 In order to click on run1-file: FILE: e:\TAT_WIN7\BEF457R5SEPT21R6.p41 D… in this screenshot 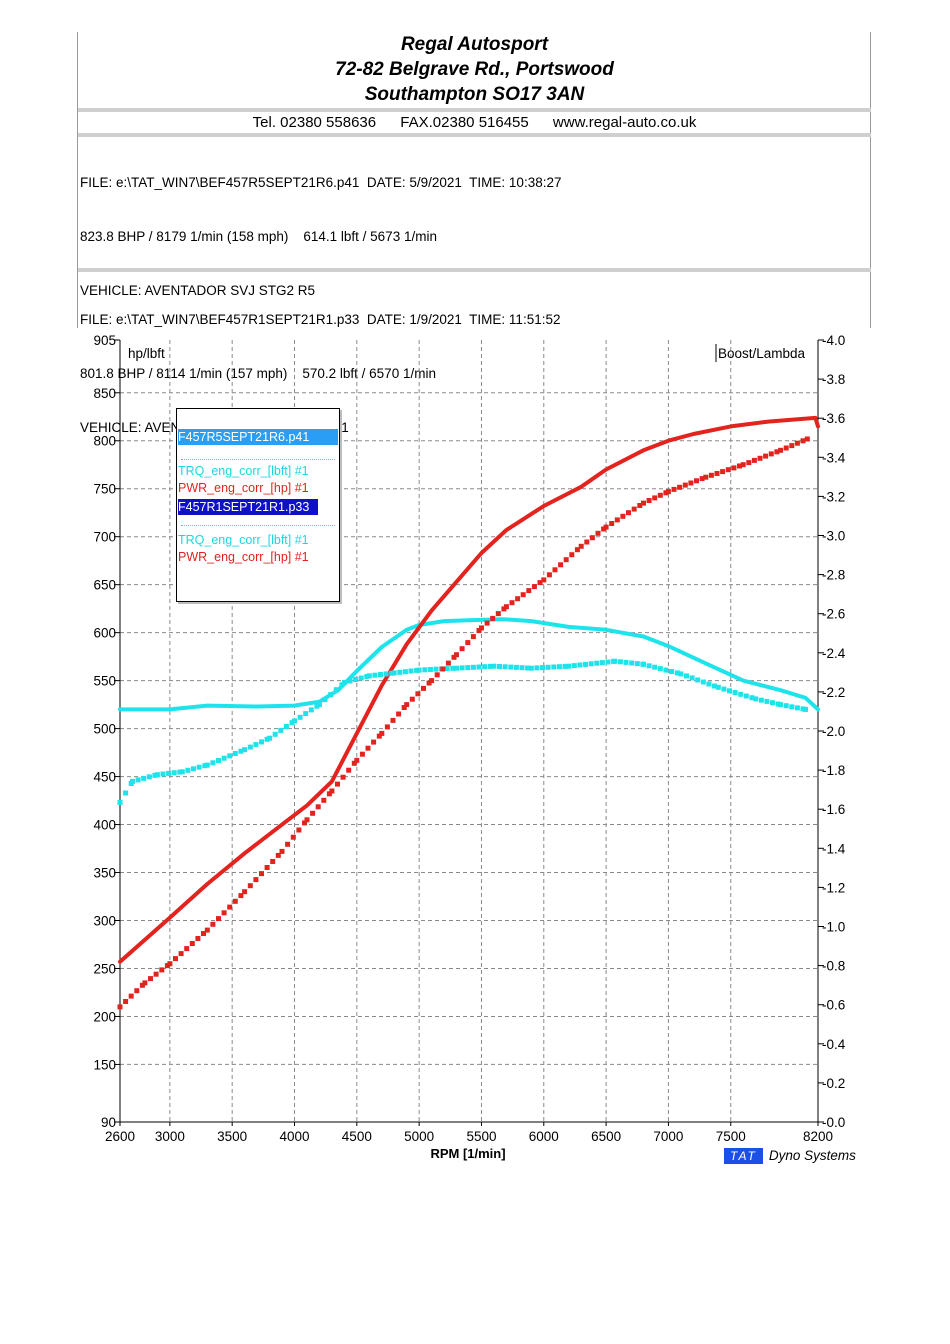, I will do `click(321, 182)`.